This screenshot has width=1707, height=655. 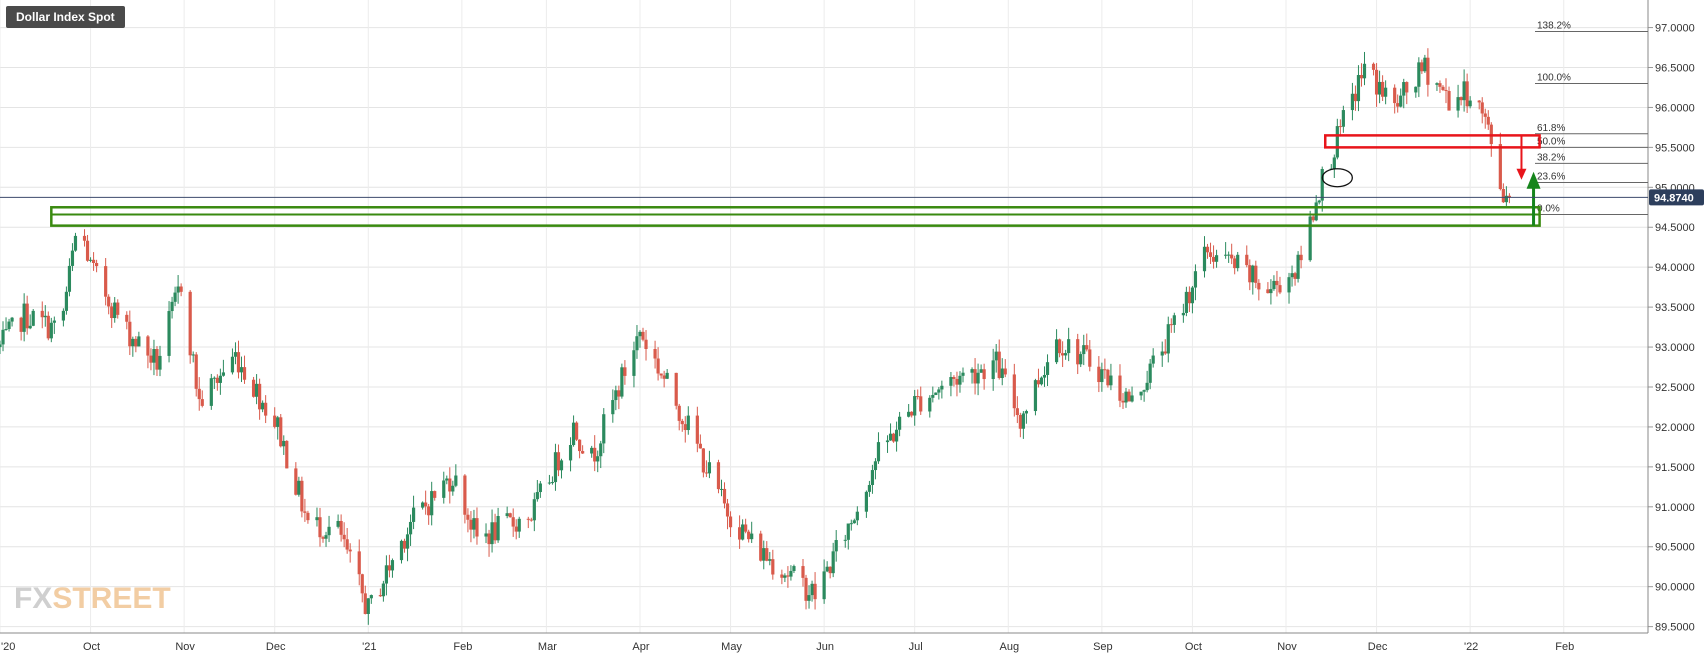 I want to click on x-tick-label: Aug, so click(x=1009, y=647).